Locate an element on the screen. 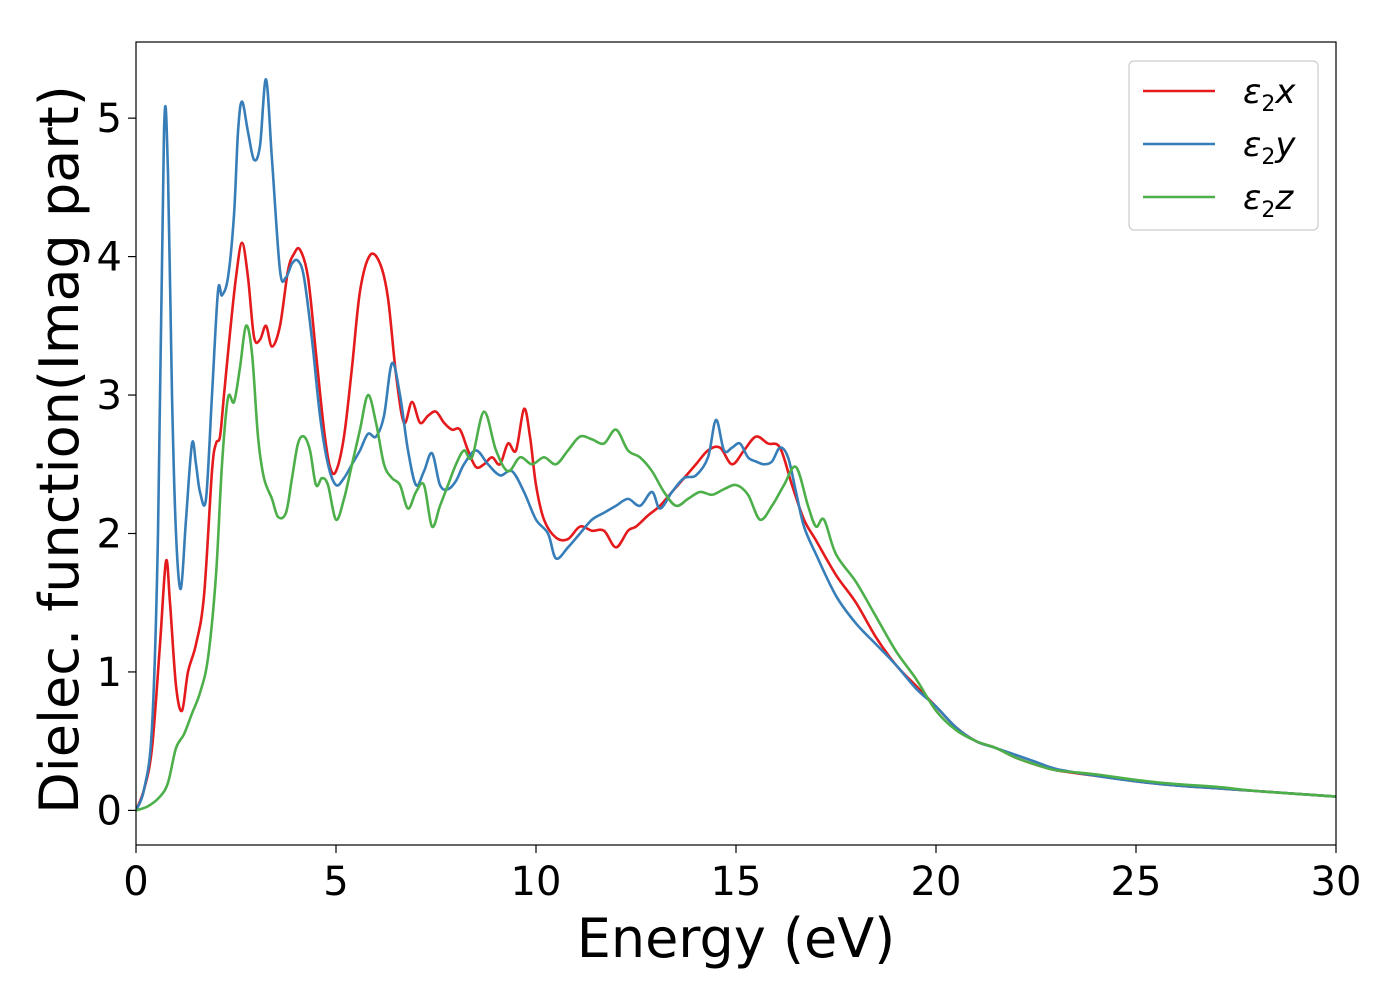  x-tick-label: 30 is located at coordinates (1336, 882).